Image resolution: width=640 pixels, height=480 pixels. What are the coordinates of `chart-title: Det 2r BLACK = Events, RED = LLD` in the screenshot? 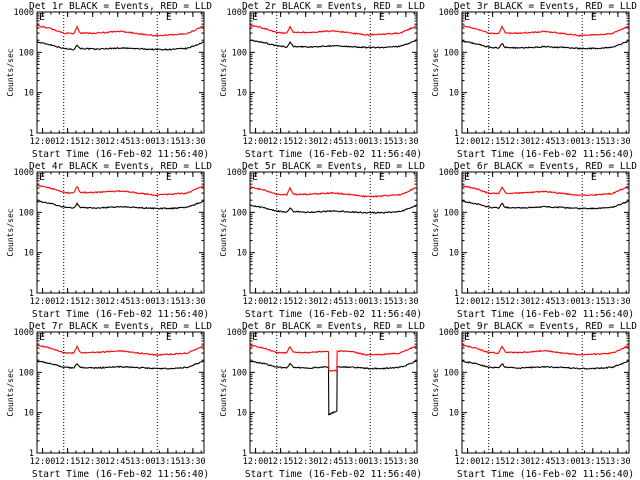 It's located at (333, 6).